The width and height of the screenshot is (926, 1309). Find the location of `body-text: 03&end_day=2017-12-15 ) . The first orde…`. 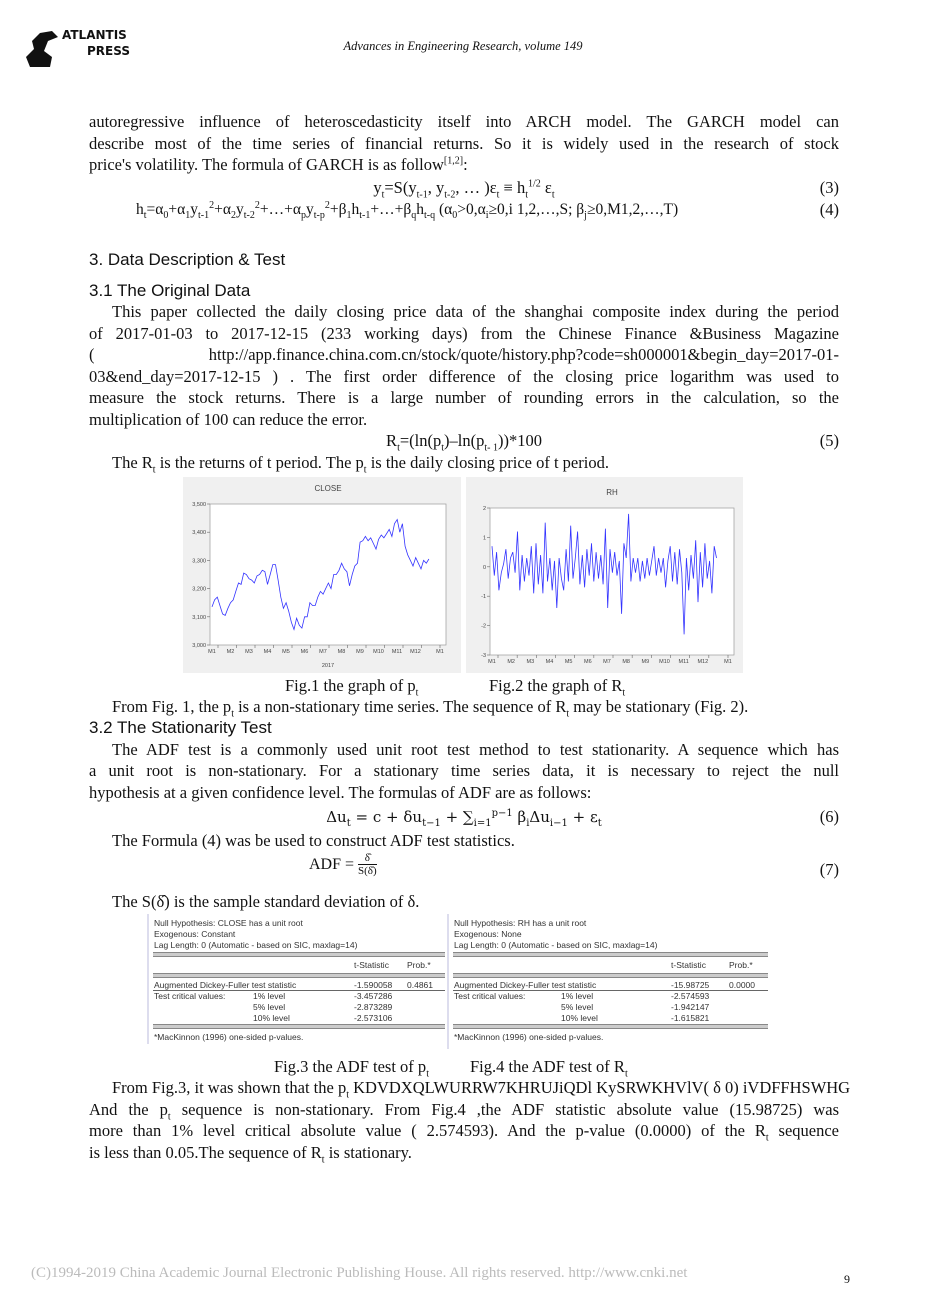

body-text: 03&end_day=2017-12-15 ) . The first orde… is located at coordinates (464, 376).